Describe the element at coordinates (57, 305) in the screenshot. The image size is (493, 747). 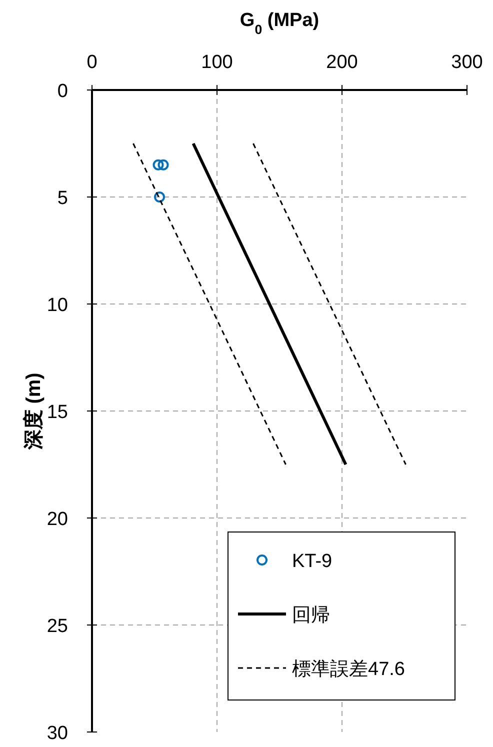
I see `y-tick-label: 10` at that location.